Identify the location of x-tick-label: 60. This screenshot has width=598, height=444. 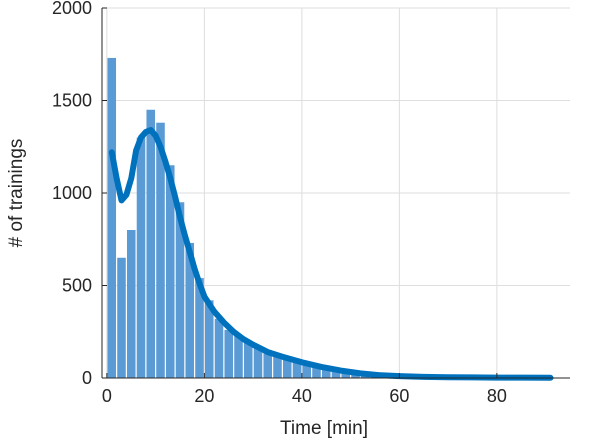
(399, 396).